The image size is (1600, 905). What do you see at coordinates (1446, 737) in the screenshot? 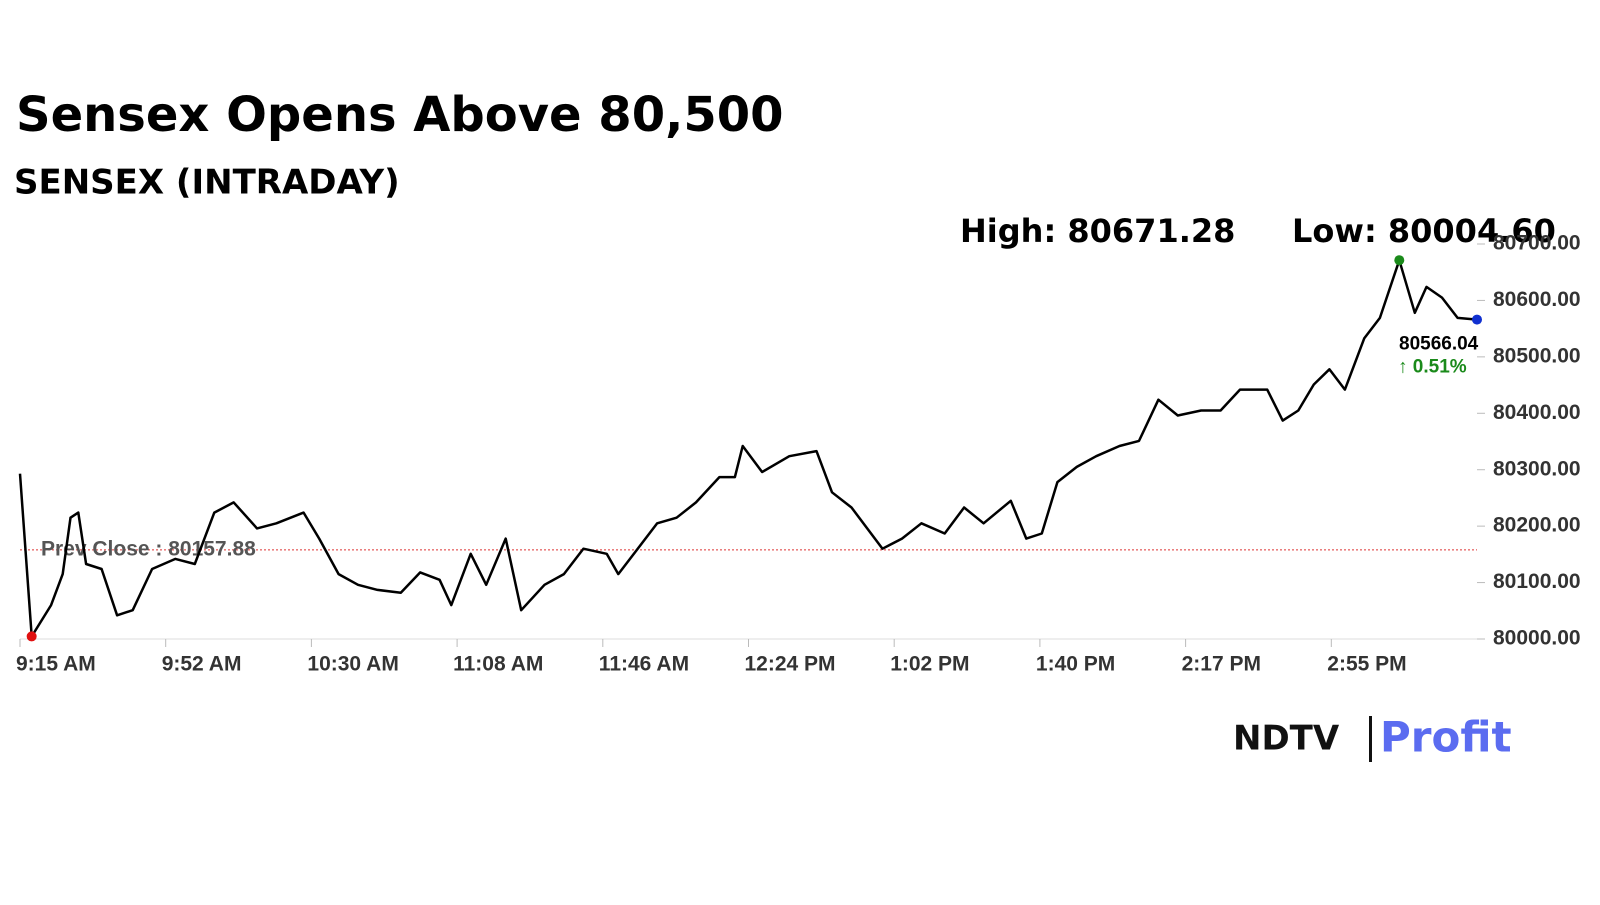
I see `logo-profit: Profit` at bounding box center [1446, 737].